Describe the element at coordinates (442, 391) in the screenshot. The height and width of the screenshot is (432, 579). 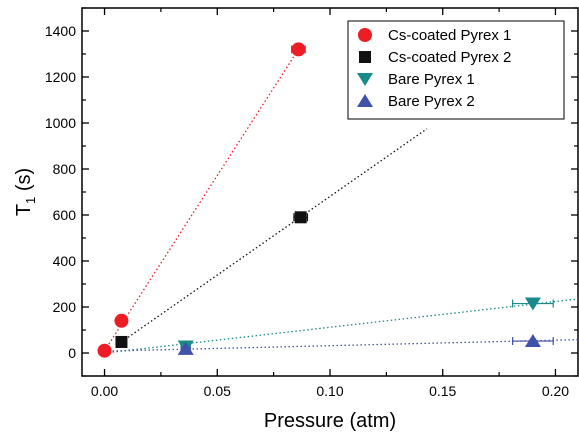
I see `x-tick-label: 0.15` at that location.